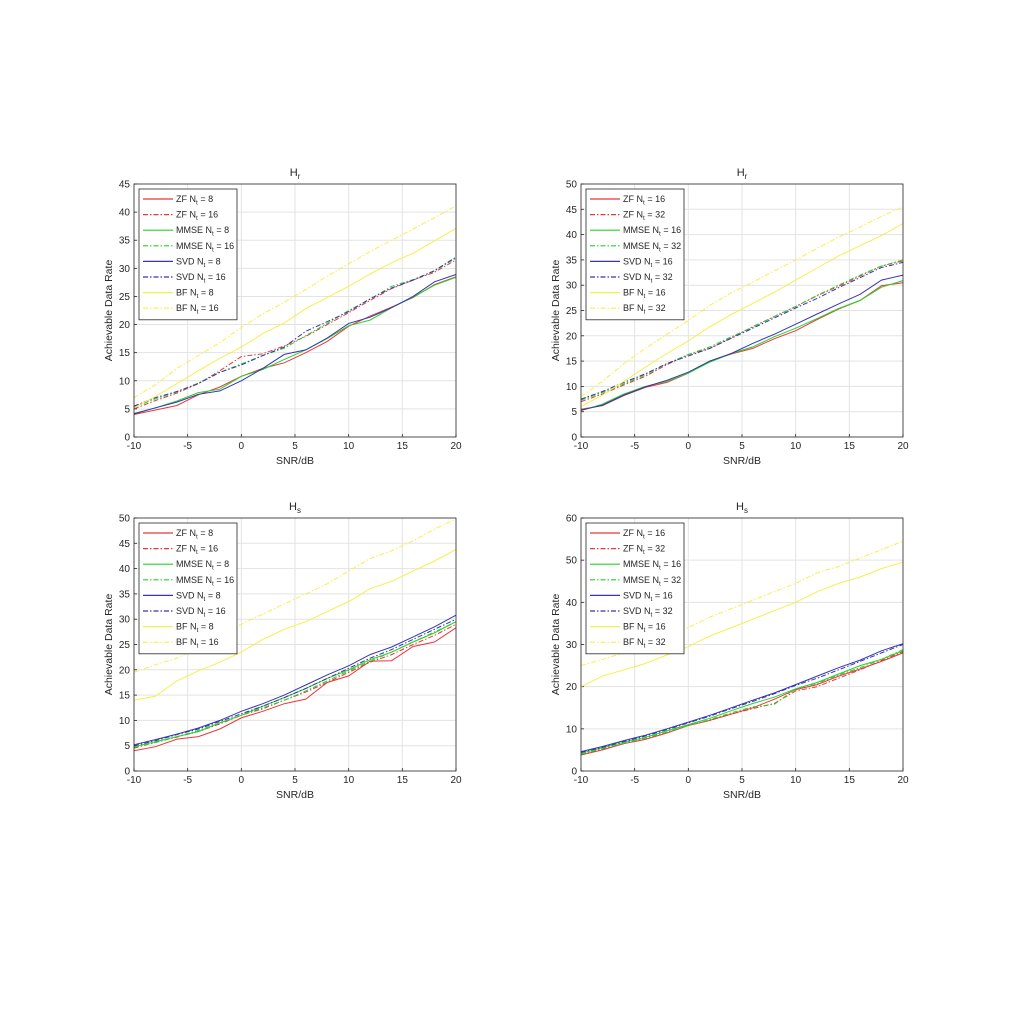  I want to click on x-tick-label: 10, so click(349, 780).